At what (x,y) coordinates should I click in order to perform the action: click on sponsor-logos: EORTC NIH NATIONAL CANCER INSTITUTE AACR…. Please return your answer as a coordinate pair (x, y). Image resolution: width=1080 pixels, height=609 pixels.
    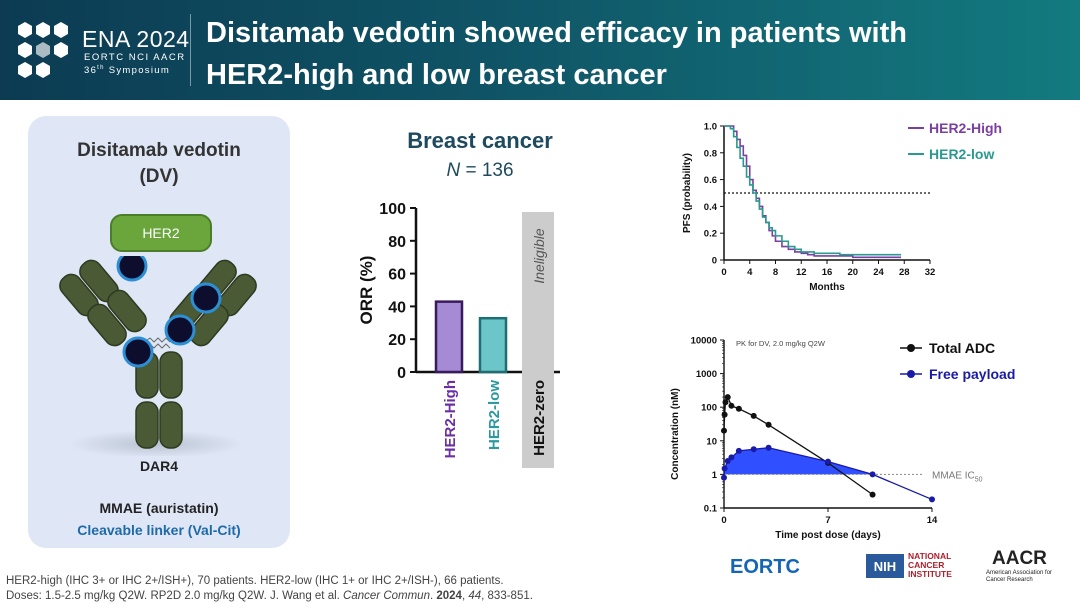
    Looking at the image, I should click on (902, 566).